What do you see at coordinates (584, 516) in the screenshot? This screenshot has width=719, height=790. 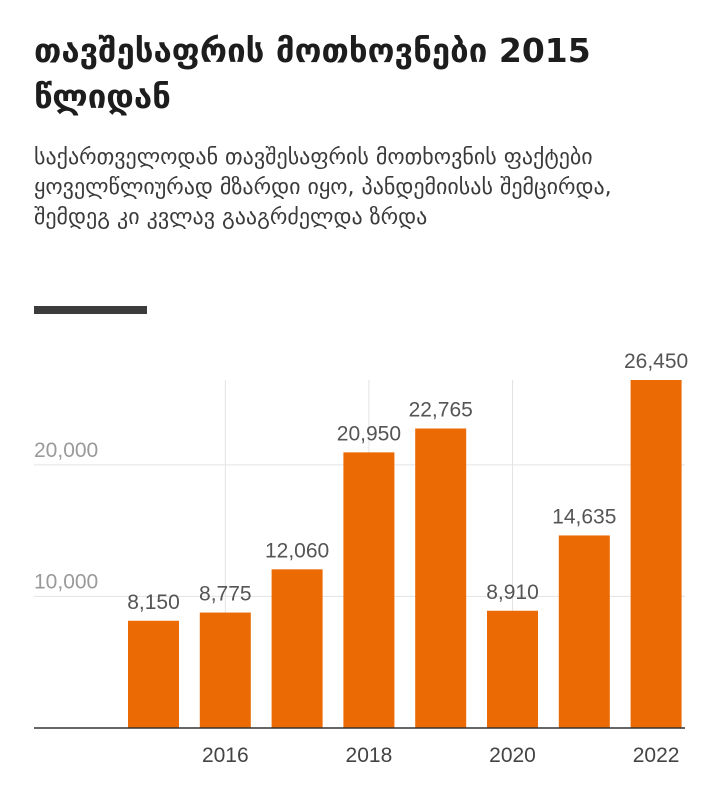 I see `data-label-2021: 14,635` at bounding box center [584, 516].